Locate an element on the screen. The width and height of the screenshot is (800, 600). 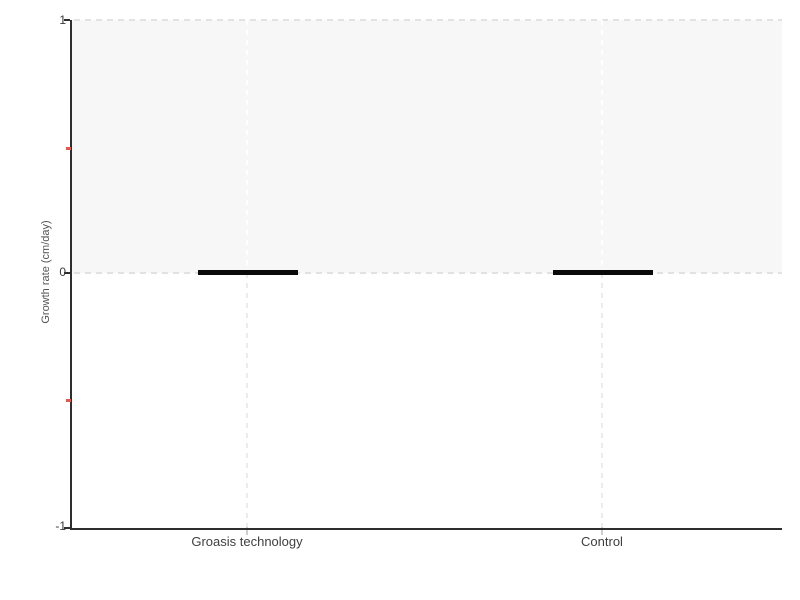
y-axis-title: Growth rate (cm/day) is located at coordinates (46, 272).